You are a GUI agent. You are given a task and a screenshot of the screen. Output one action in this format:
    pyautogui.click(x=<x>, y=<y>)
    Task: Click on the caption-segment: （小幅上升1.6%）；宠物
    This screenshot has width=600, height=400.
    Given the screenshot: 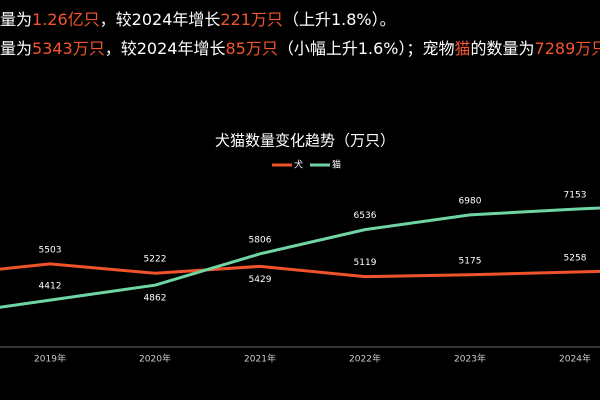 What is the action you would take?
    pyautogui.click(x=366, y=48)
    